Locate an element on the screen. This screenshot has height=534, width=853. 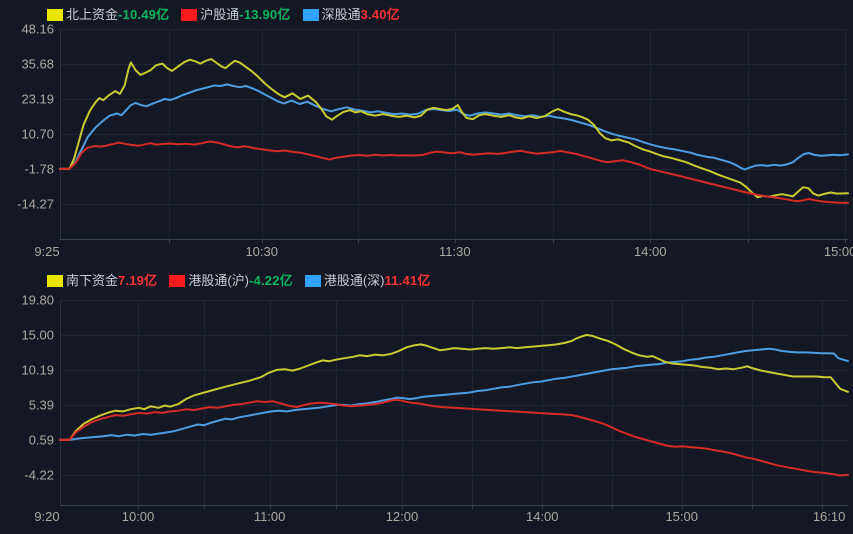
legend-item-yellow: 北上资金 -10.49亿 is located at coordinates (108, 14).